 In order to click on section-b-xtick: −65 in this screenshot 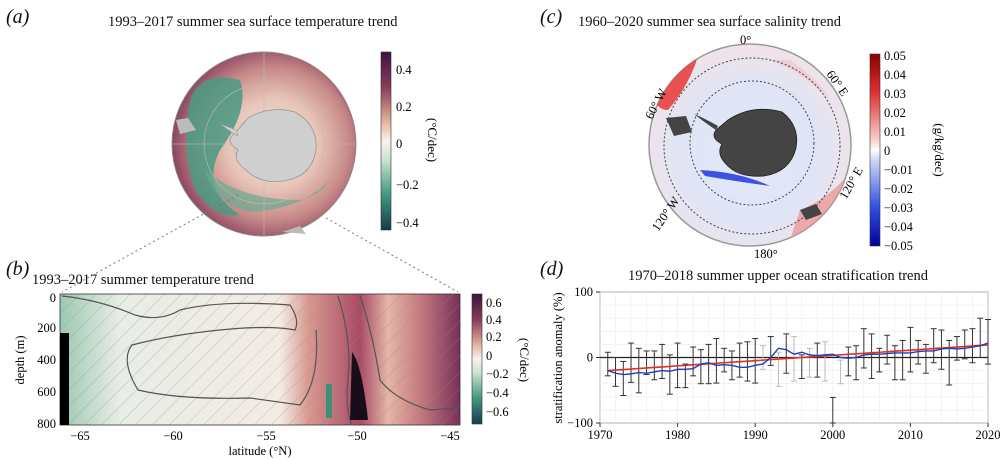, I will do `click(80, 436)`.